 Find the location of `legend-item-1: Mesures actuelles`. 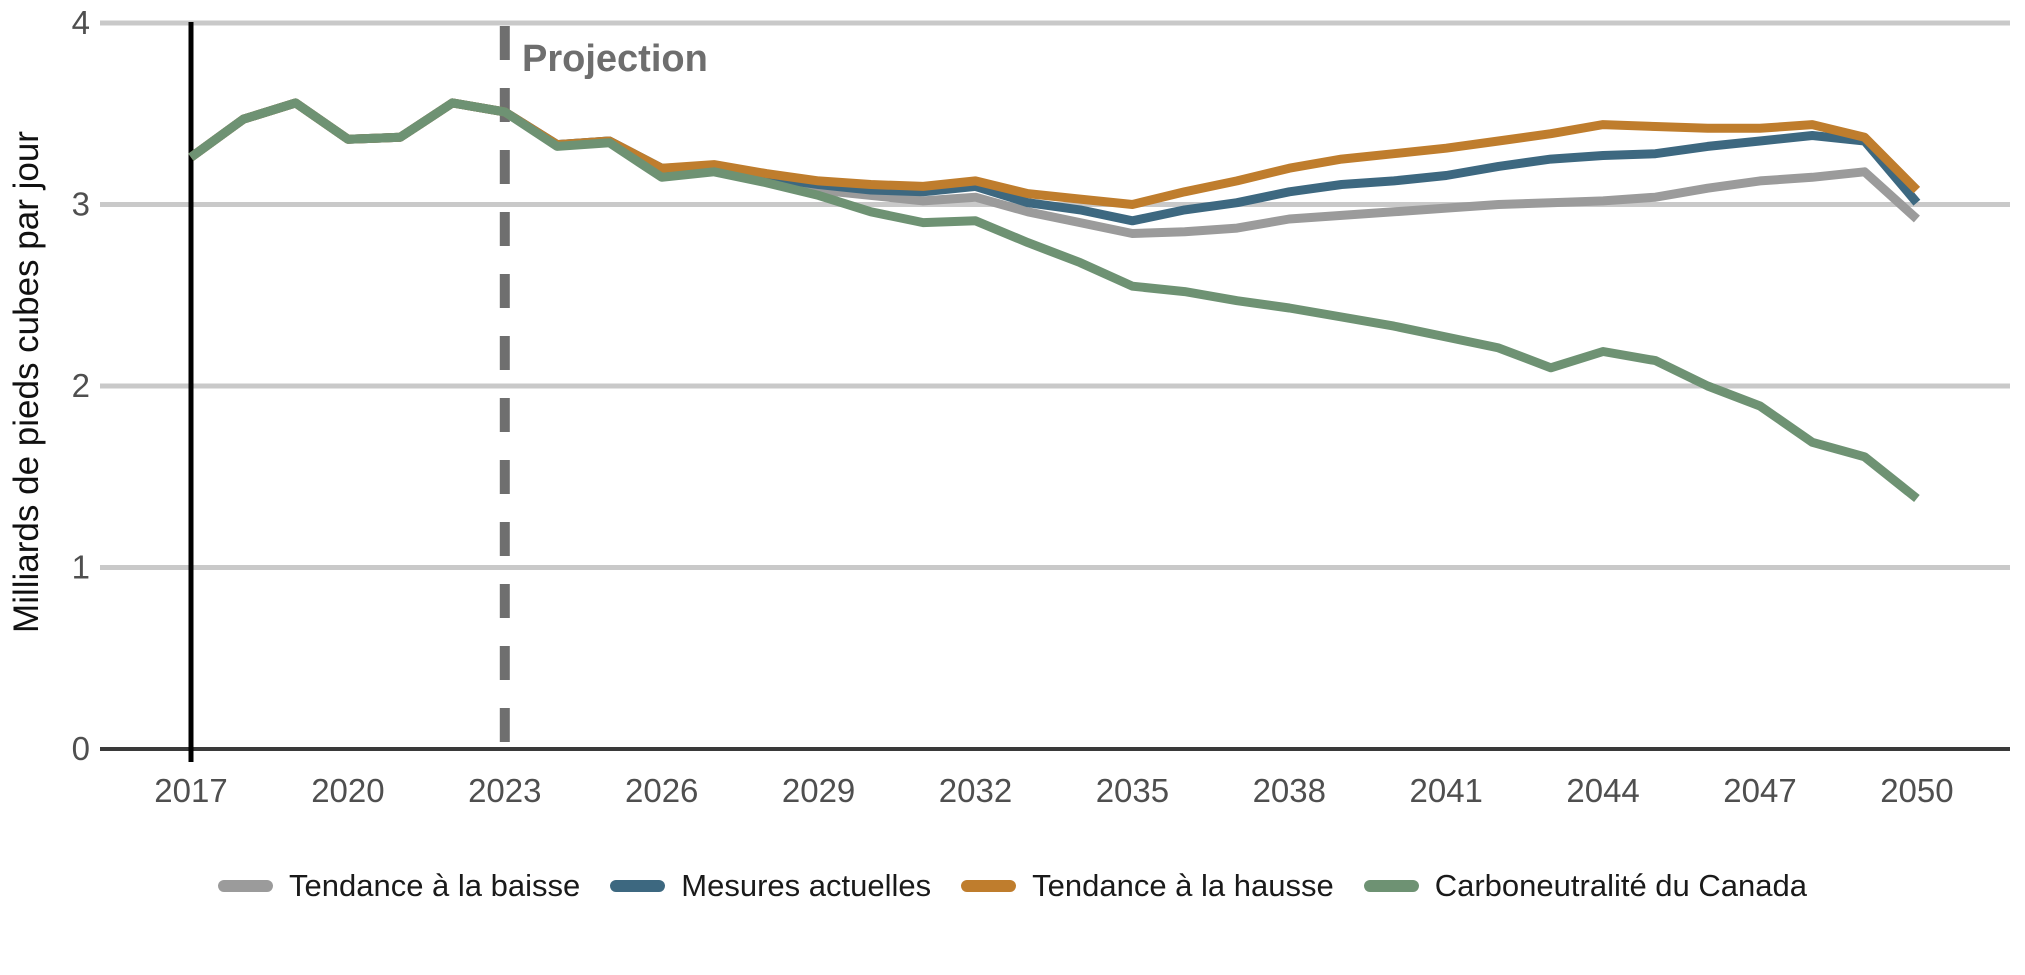

legend-item-1: Mesures actuelles is located at coordinates (770, 886).